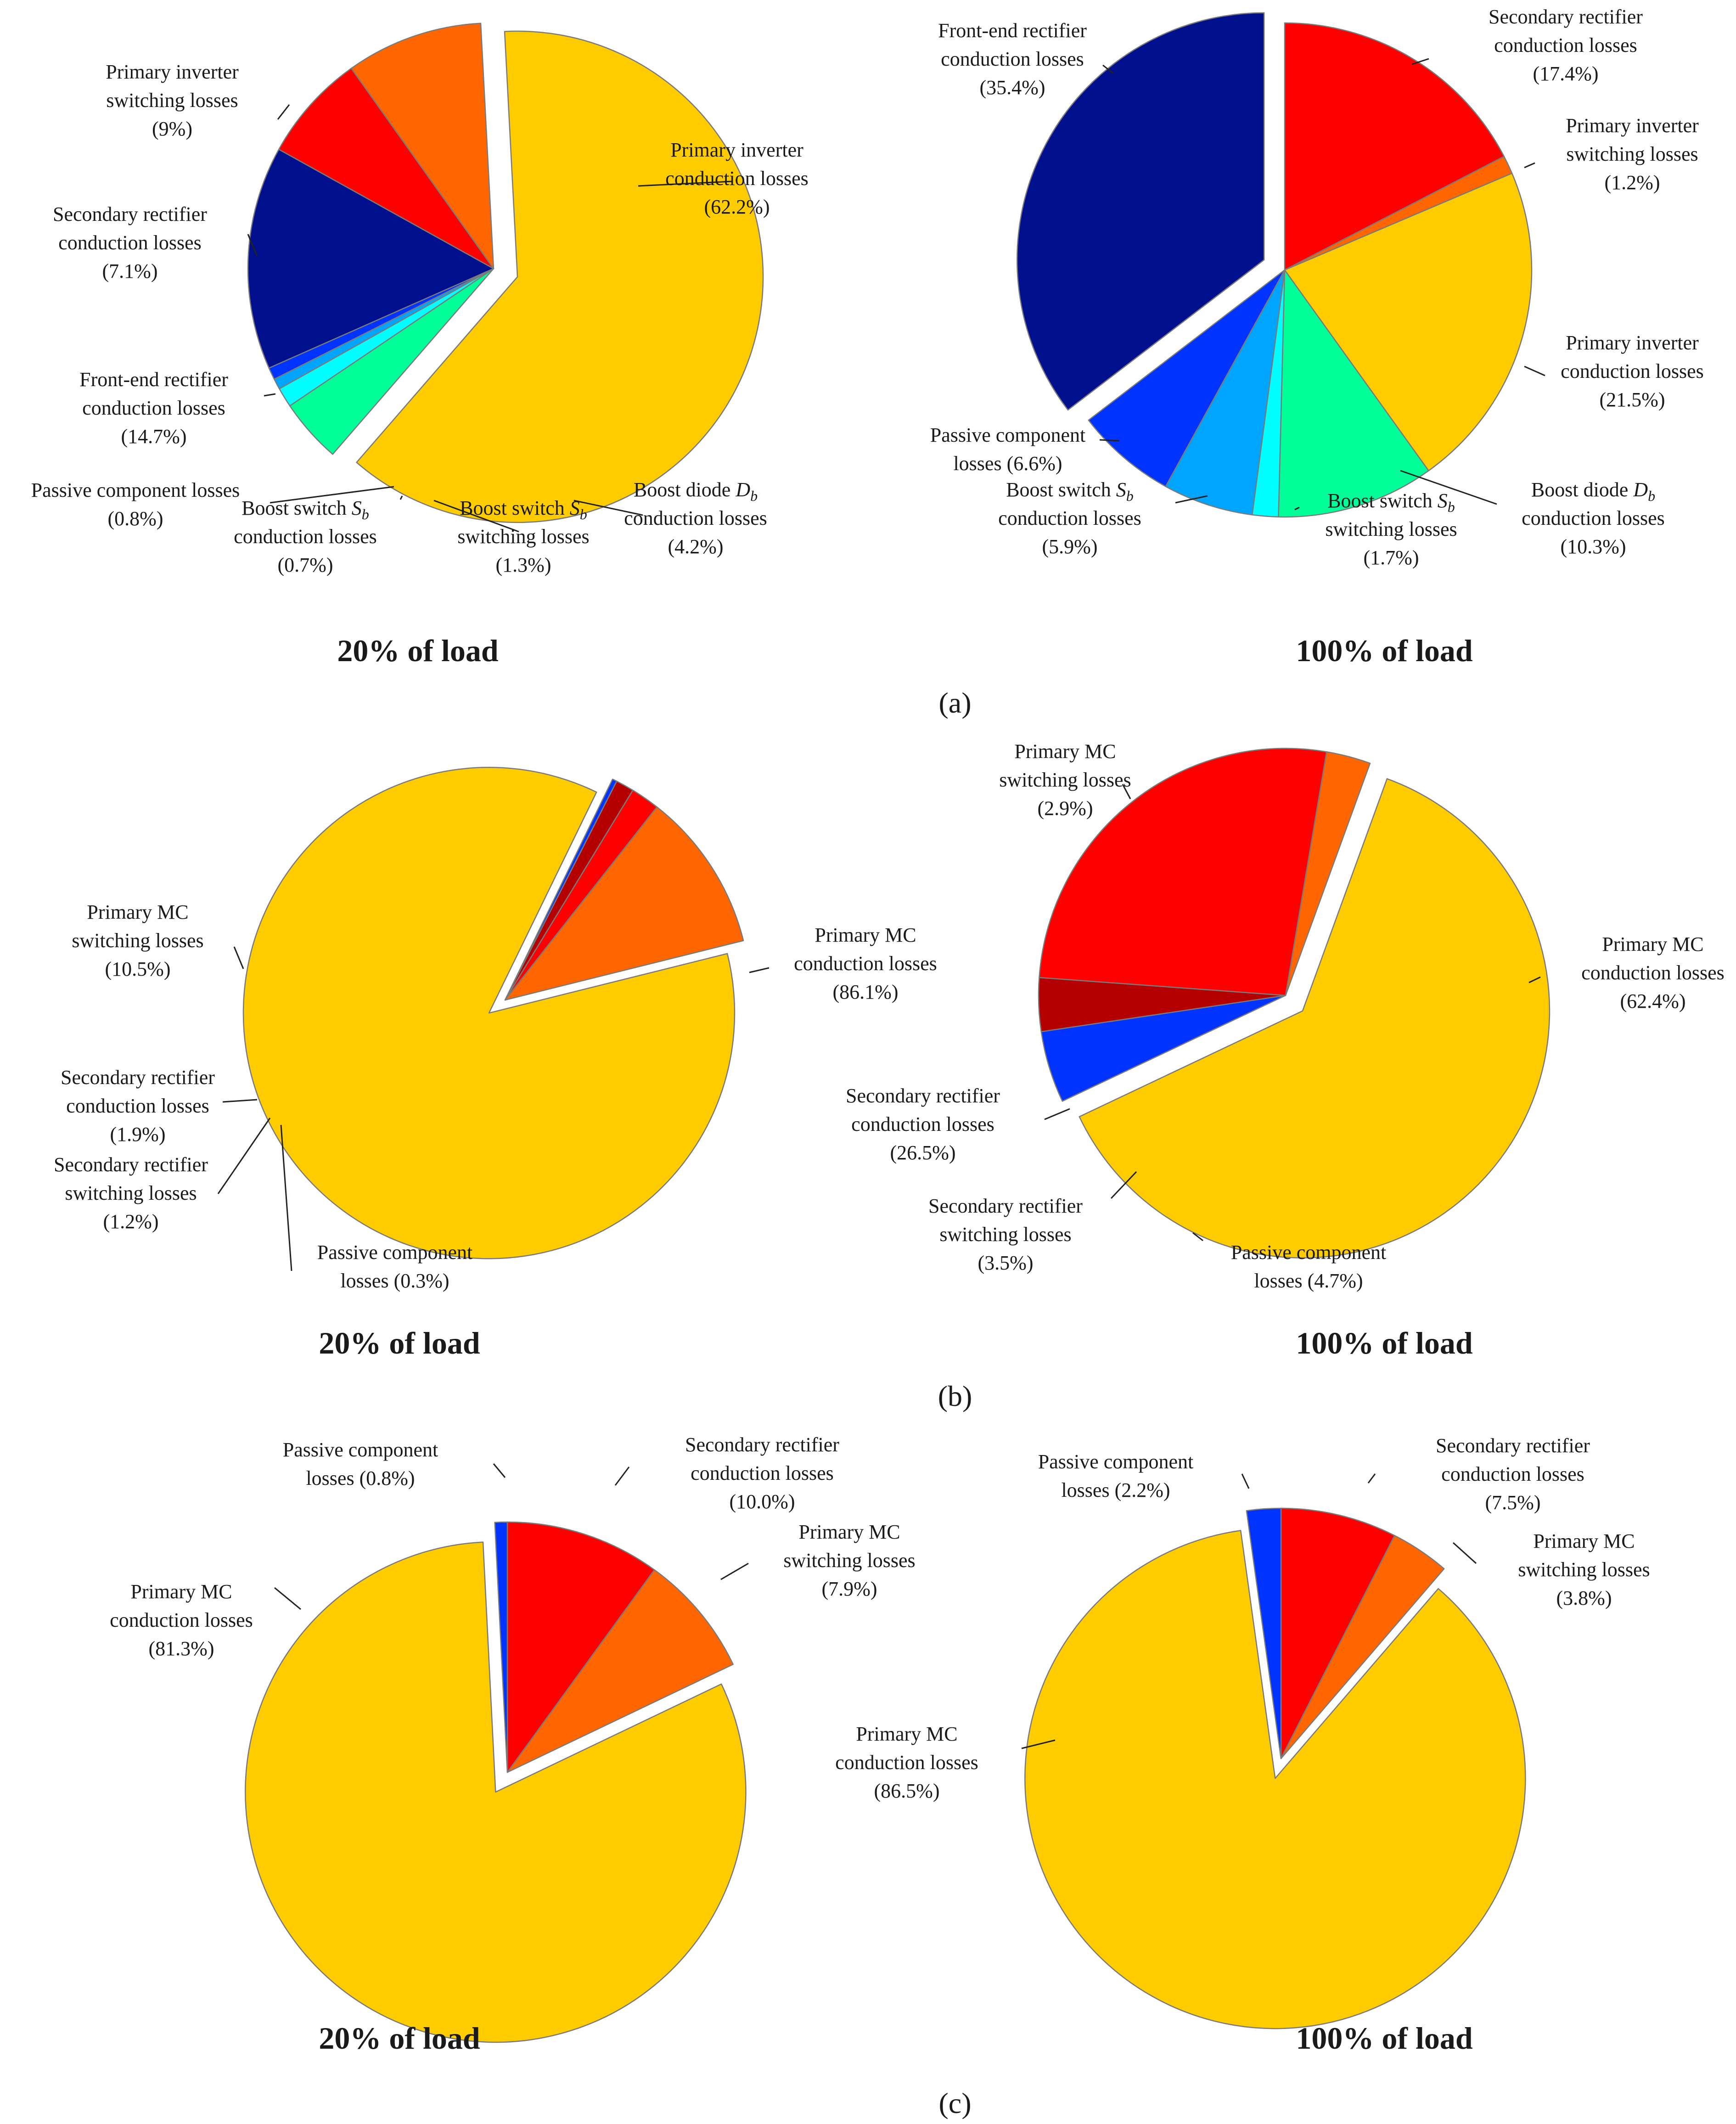 Image resolution: width=1736 pixels, height=2124 pixels. What do you see at coordinates (1069, 518) in the screenshot?
I see `slice-label-boost-switch-sb-conduction-losses: Boost switch Sb conduction losses (5.9%)` at bounding box center [1069, 518].